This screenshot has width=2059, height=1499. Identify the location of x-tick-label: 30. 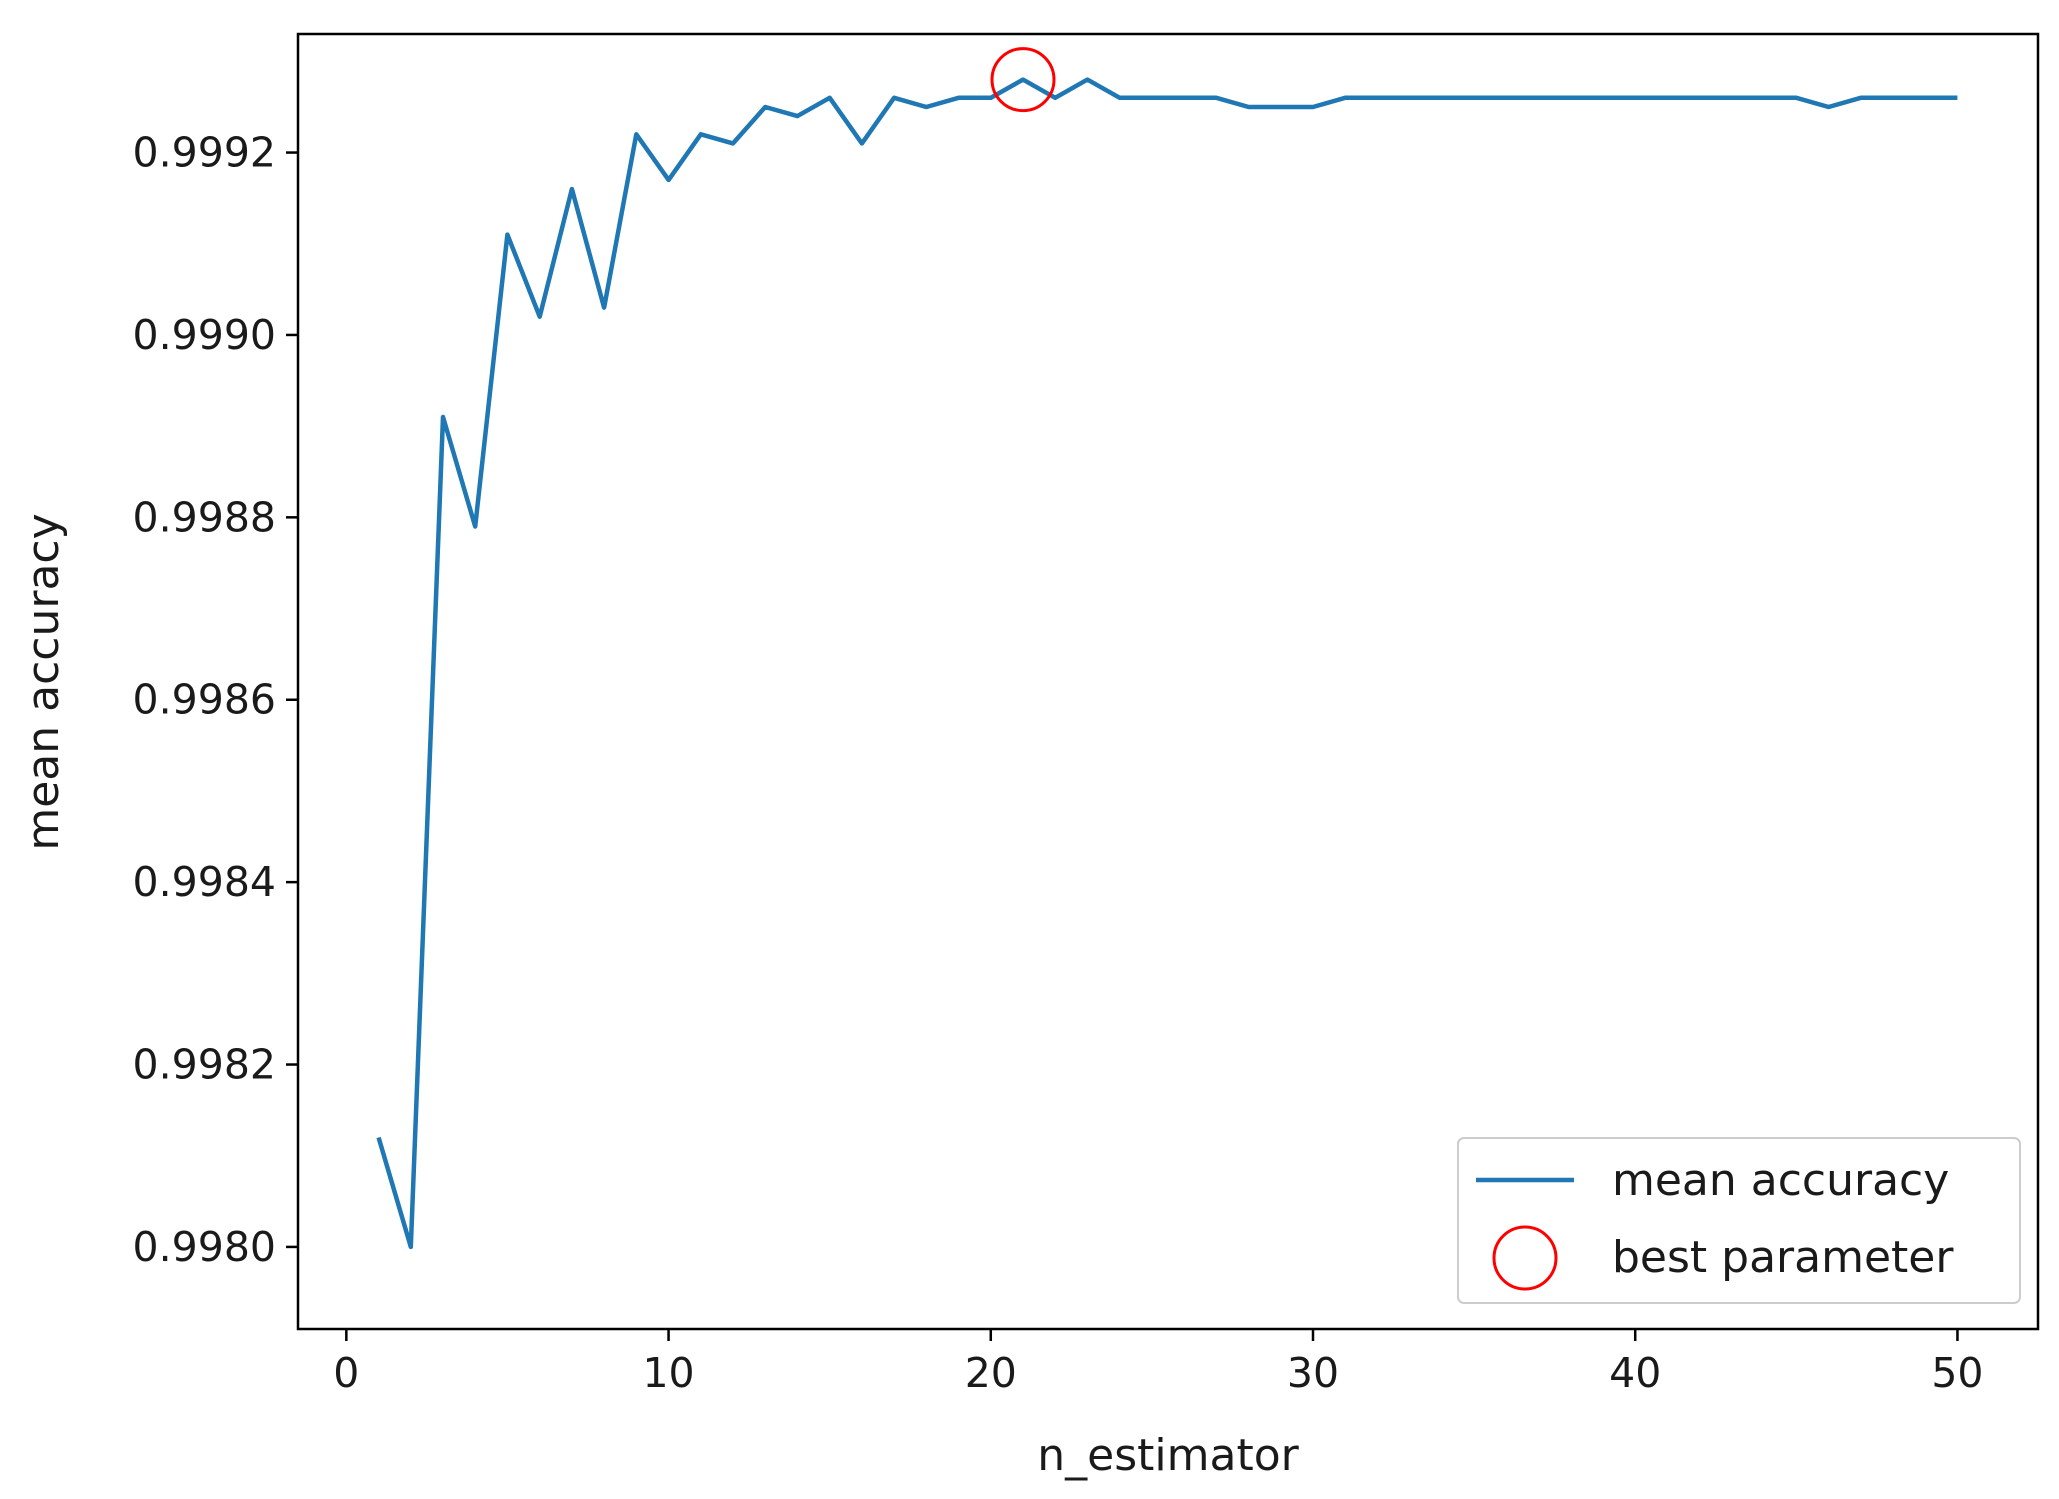
(1313, 1373).